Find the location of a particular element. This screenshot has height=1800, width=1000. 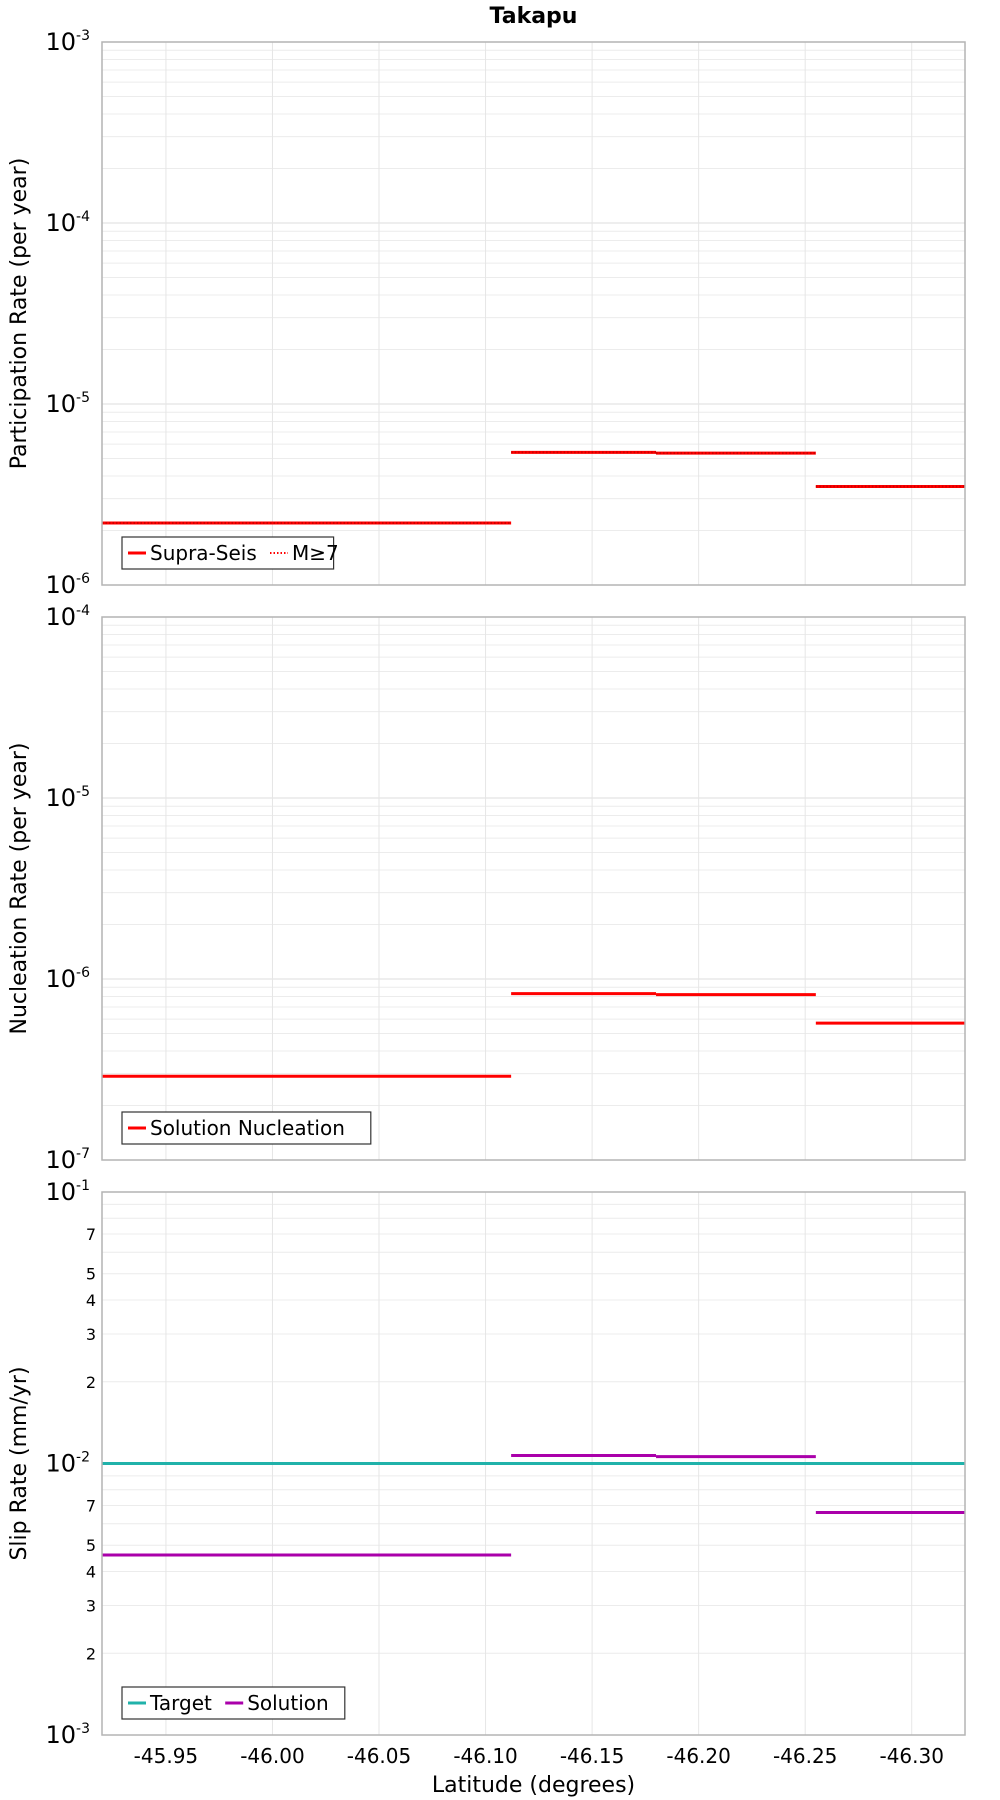

x-axis-label: Latitude (degrees) is located at coordinates (533, 1785).